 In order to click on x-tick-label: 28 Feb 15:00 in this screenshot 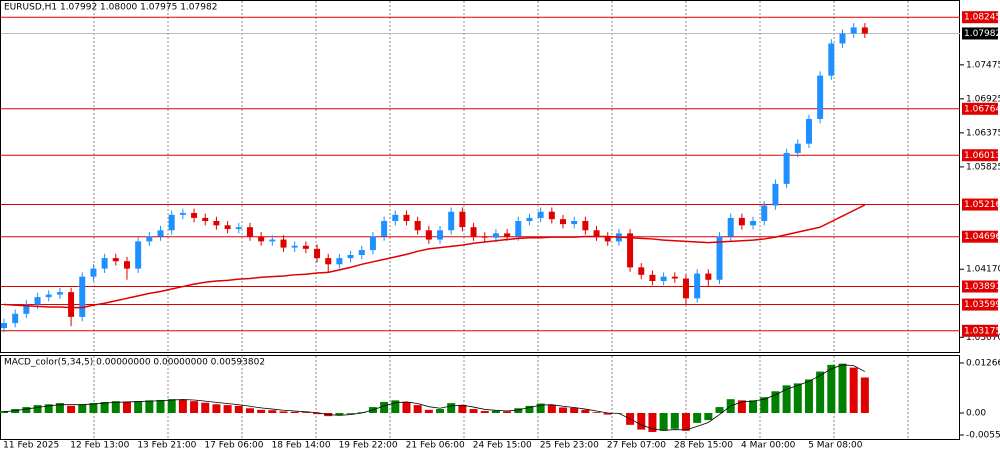, I will do `click(703, 446)`.